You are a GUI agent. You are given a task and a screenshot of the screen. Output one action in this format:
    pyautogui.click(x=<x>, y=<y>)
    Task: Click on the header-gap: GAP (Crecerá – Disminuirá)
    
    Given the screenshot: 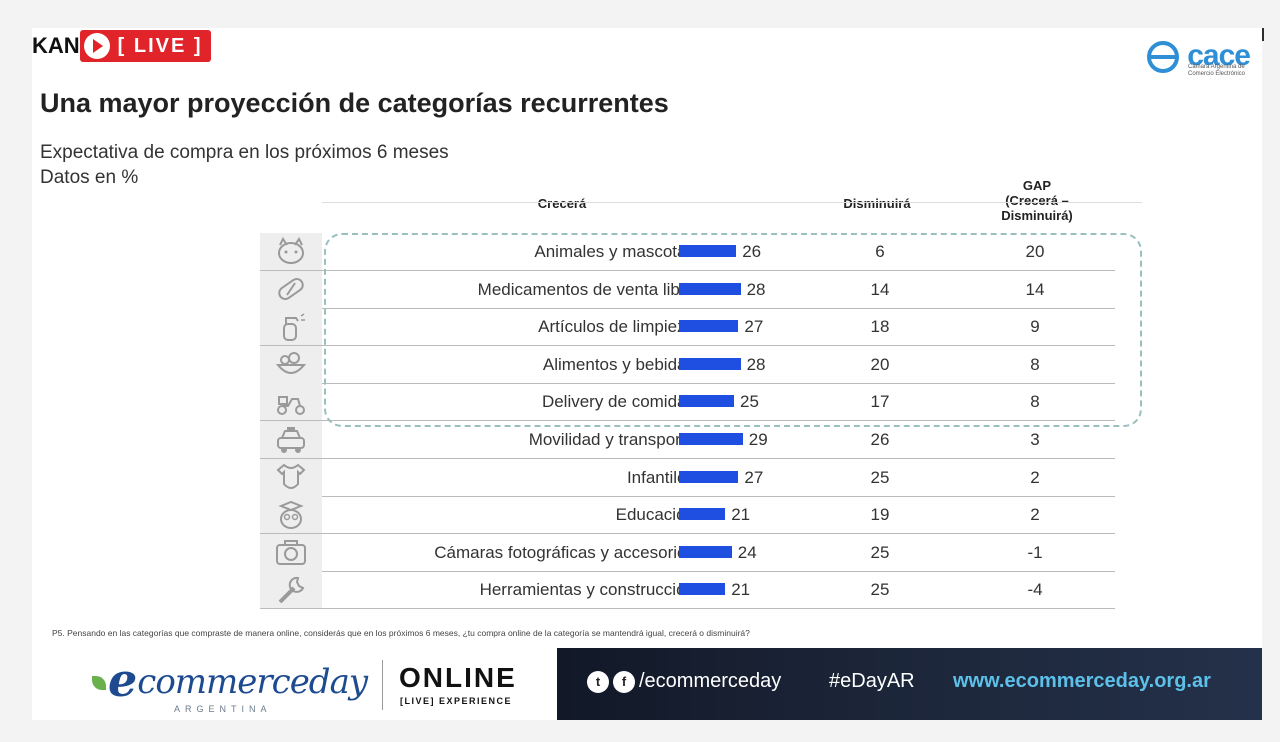 What is the action you would take?
    pyautogui.click(x=1037, y=200)
    